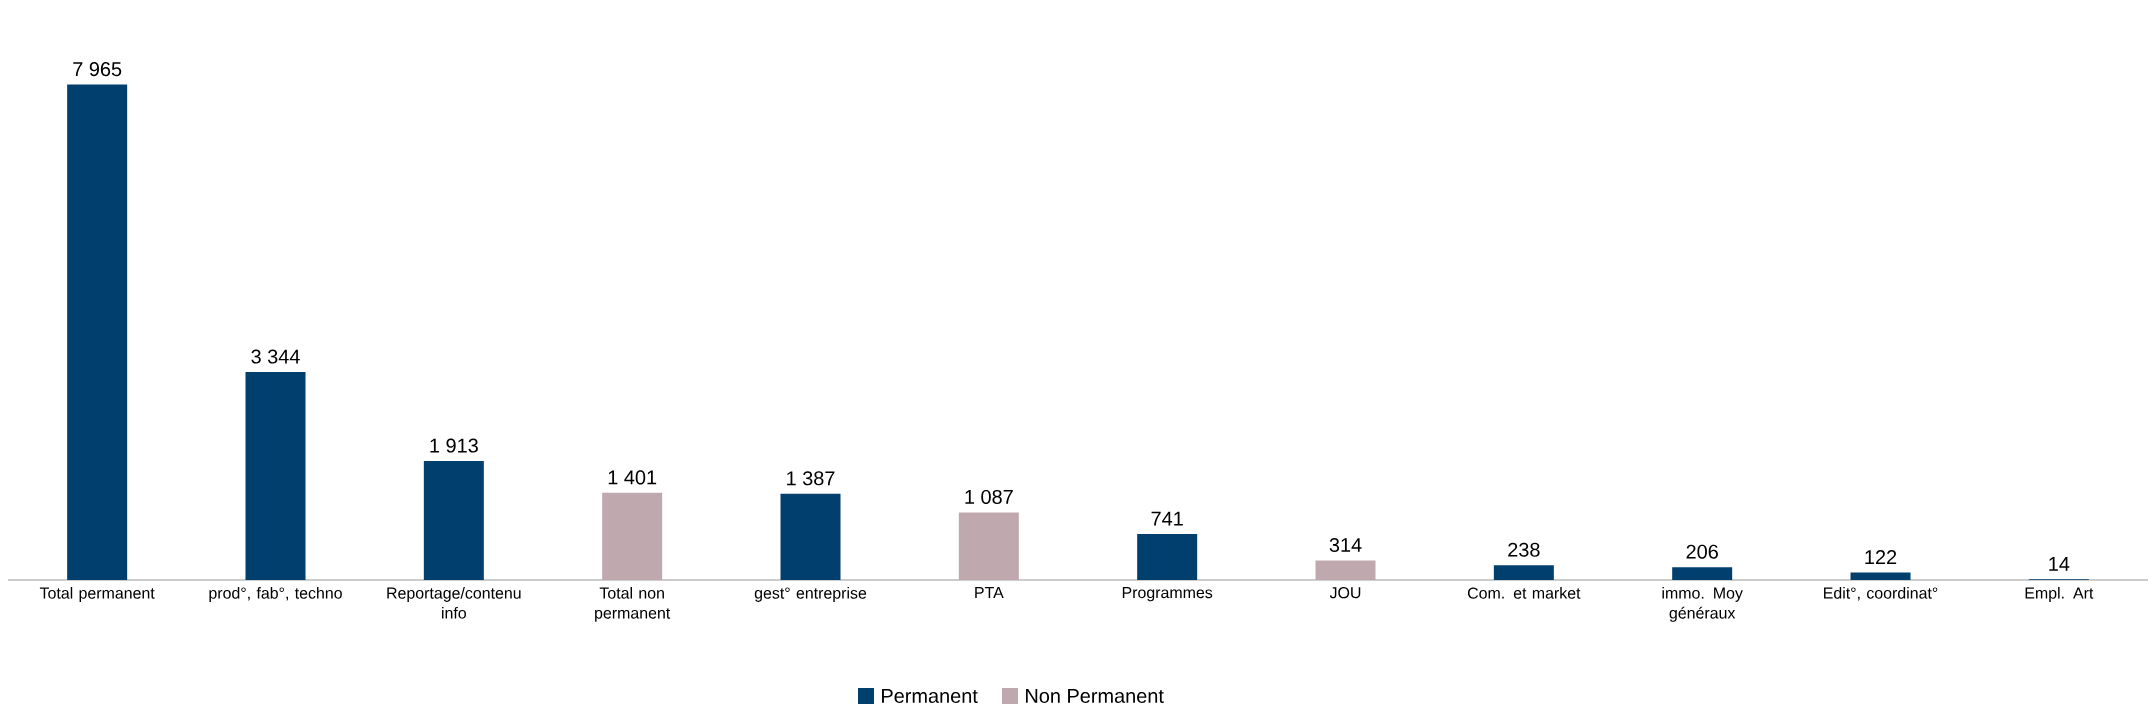 Image resolution: width=2156 pixels, height=720 pixels. Describe the element at coordinates (1702, 604) in the screenshot. I see `x-tick-label: immo. Moy généraux` at that location.